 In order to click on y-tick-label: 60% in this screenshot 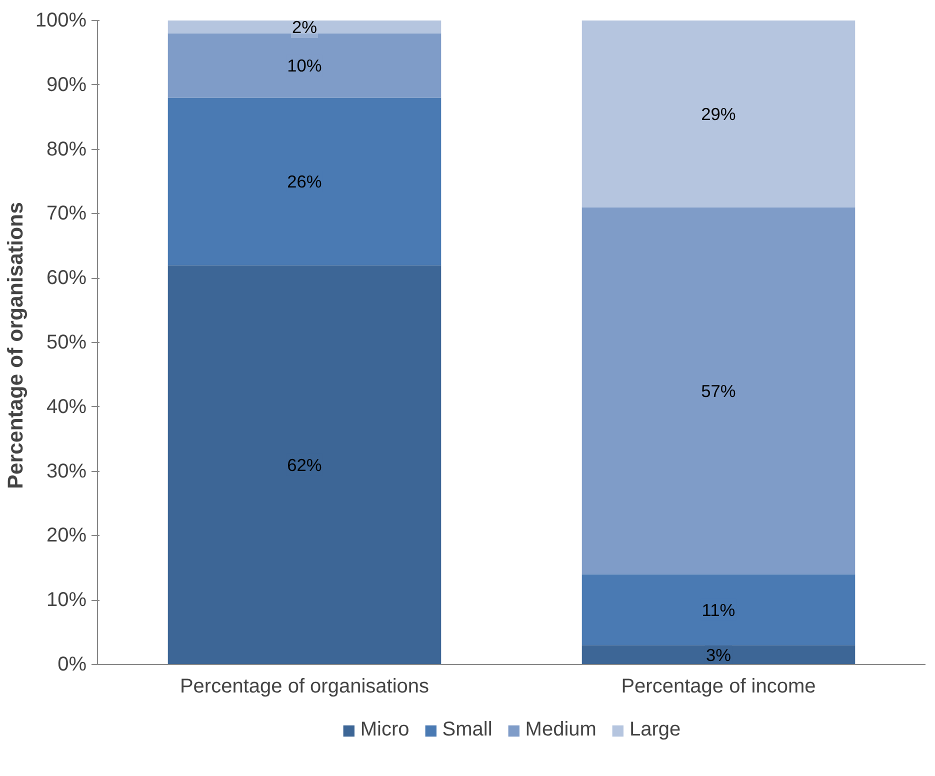, I will do `click(66, 278)`.